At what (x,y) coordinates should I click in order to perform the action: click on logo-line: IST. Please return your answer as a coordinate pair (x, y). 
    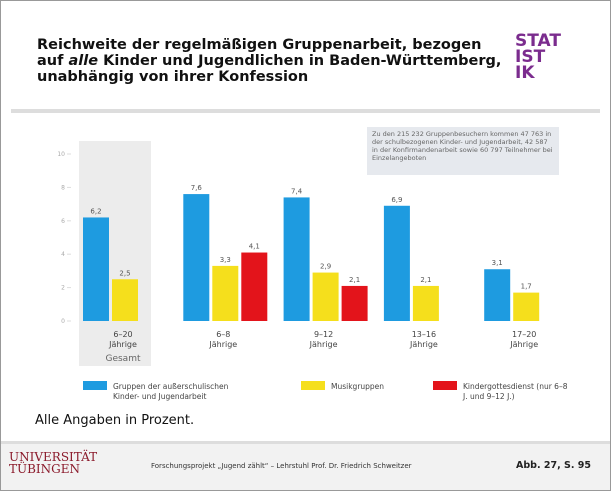
    Looking at the image, I should click on (530, 57).